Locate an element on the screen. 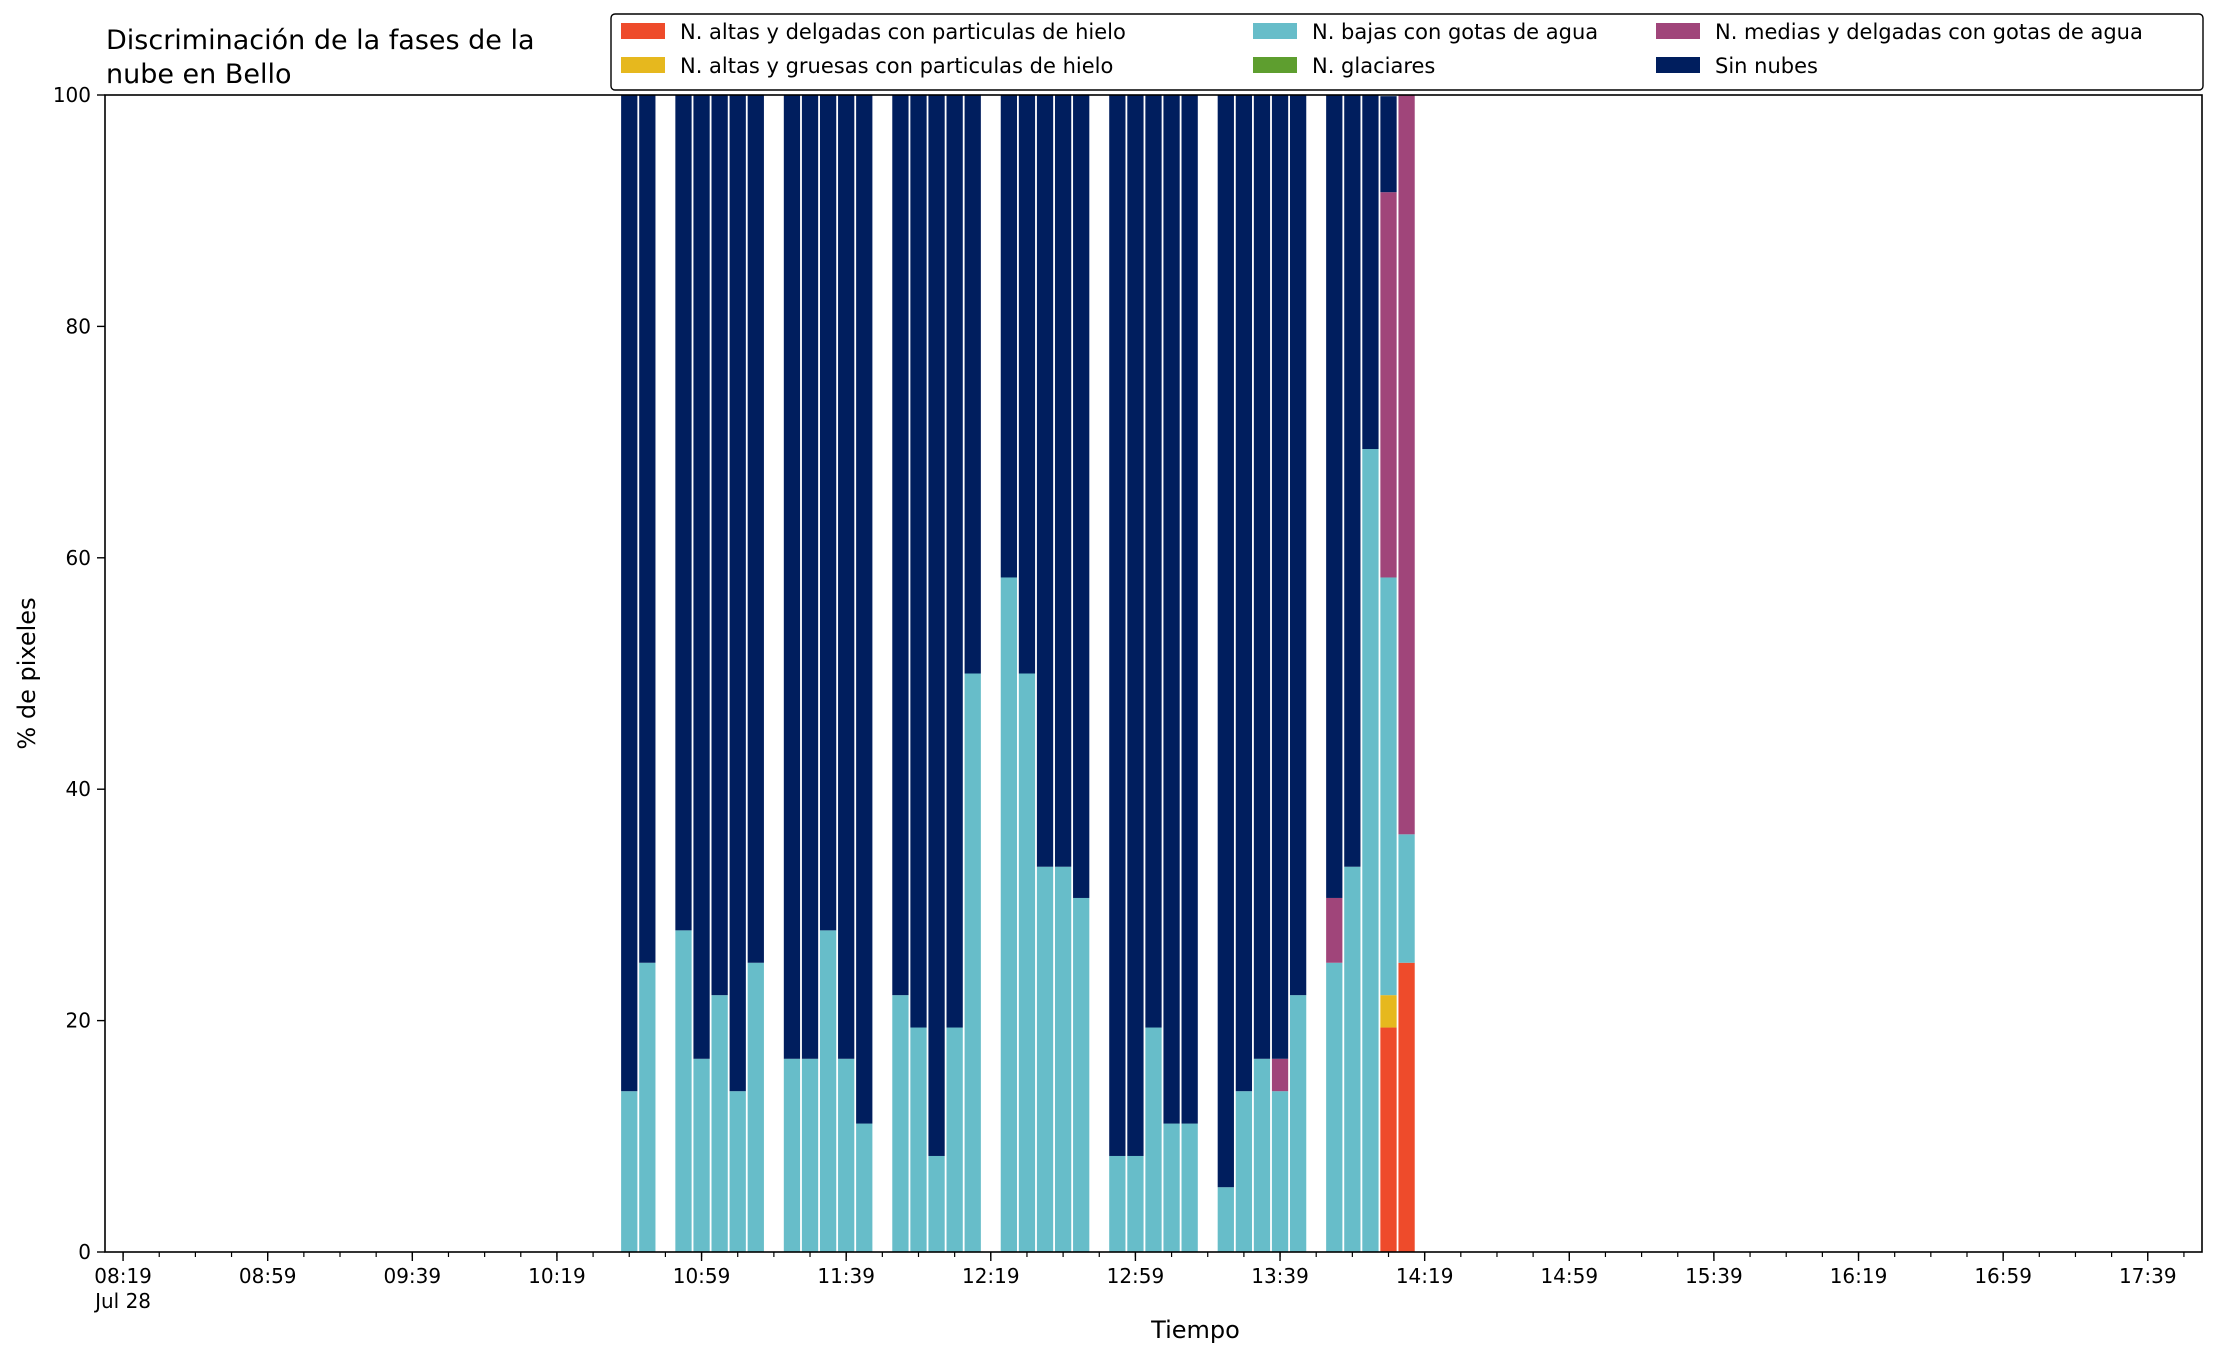  x-tick-label: 14:19 is located at coordinates (1425, 1276).